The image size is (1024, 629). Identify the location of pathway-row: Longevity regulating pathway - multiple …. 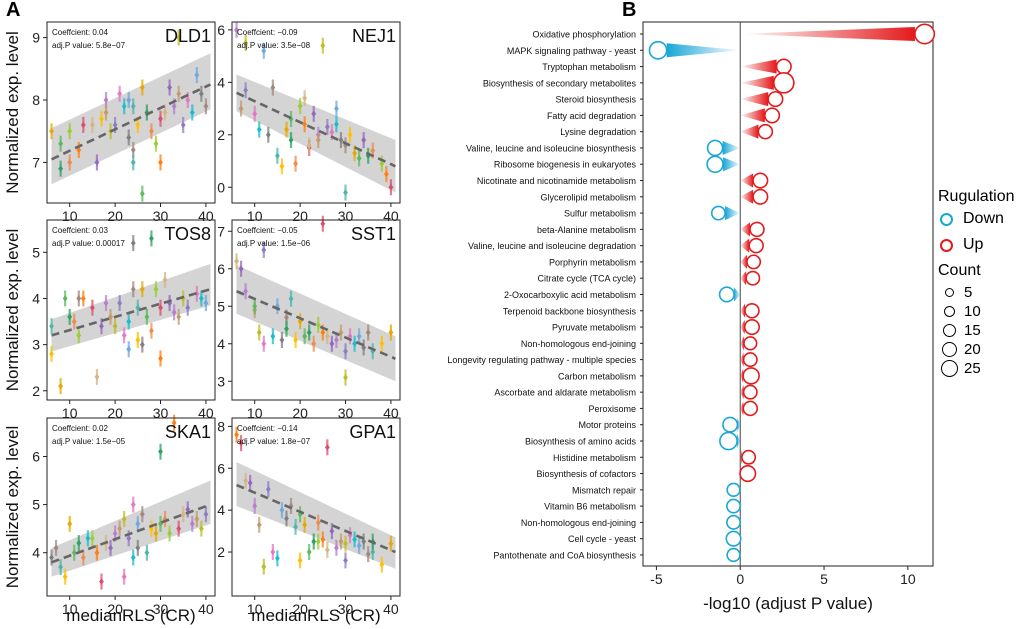
(602, 360).